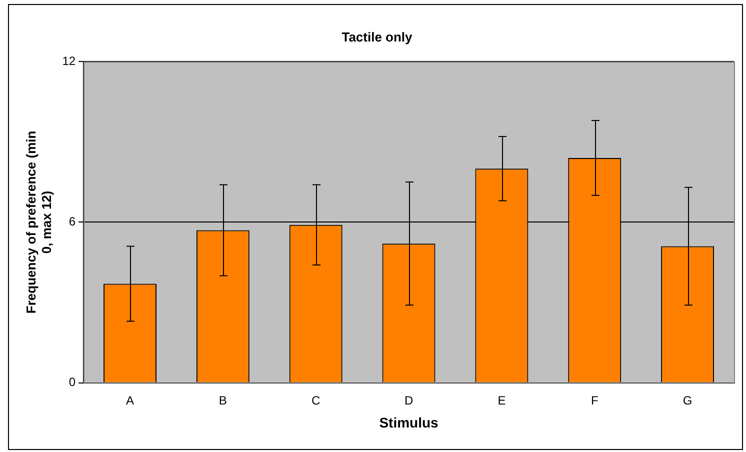 The width and height of the screenshot is (746, 452). What do you see at coordinates (69, 61) in the screenshot?
I see `y-tick-label: 12` at bounding box center [69, 61].